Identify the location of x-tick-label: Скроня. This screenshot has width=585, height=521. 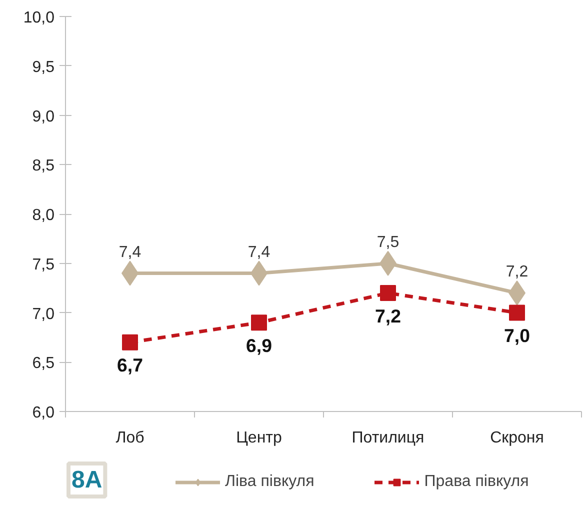
(517, 438).